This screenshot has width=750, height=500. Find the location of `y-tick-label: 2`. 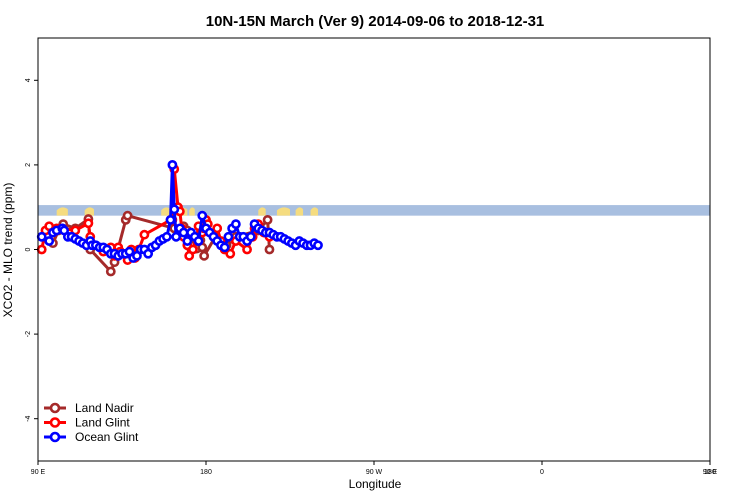

y-tick-label: 2 is located at coordinates (28, 165).